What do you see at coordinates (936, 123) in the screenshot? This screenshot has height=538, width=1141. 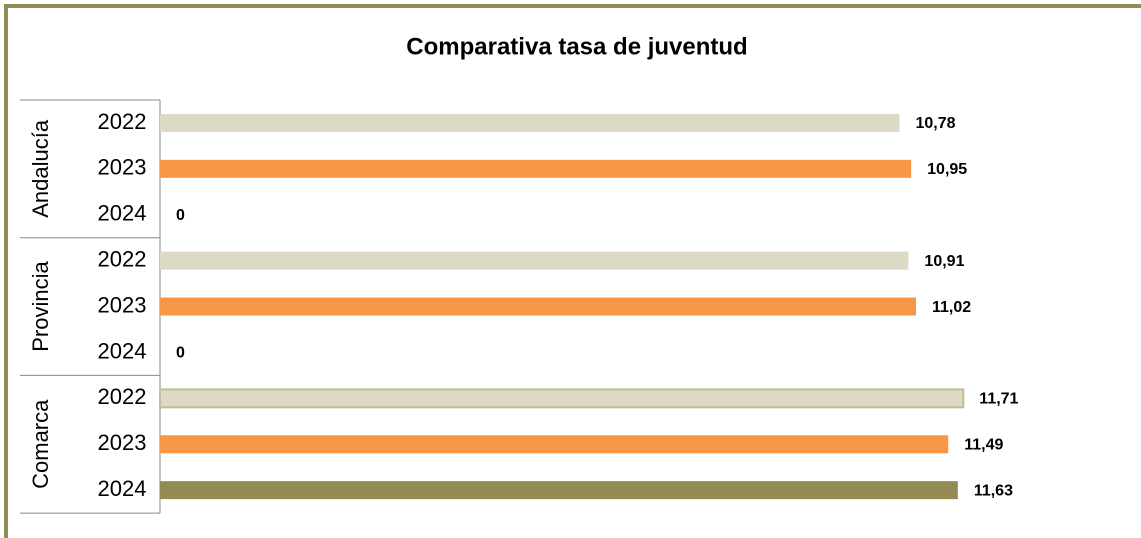 I see `value-label: 10,78` at bounding box center [936, 123].